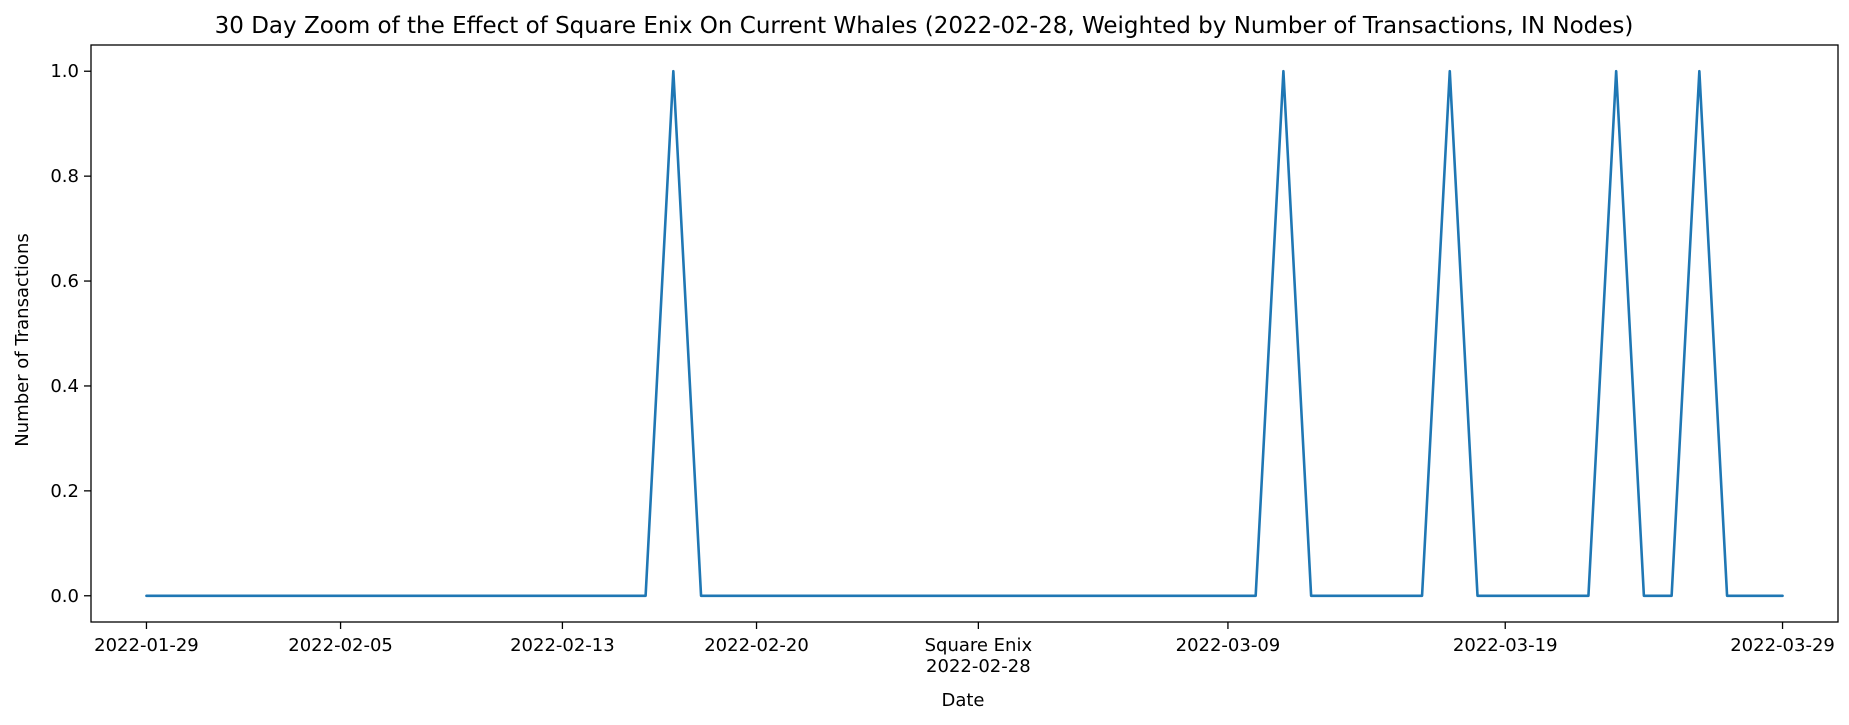 This screenshot has width=1849, height=725. I want to click on y-tick-label: 0.4, so click(64, 386).